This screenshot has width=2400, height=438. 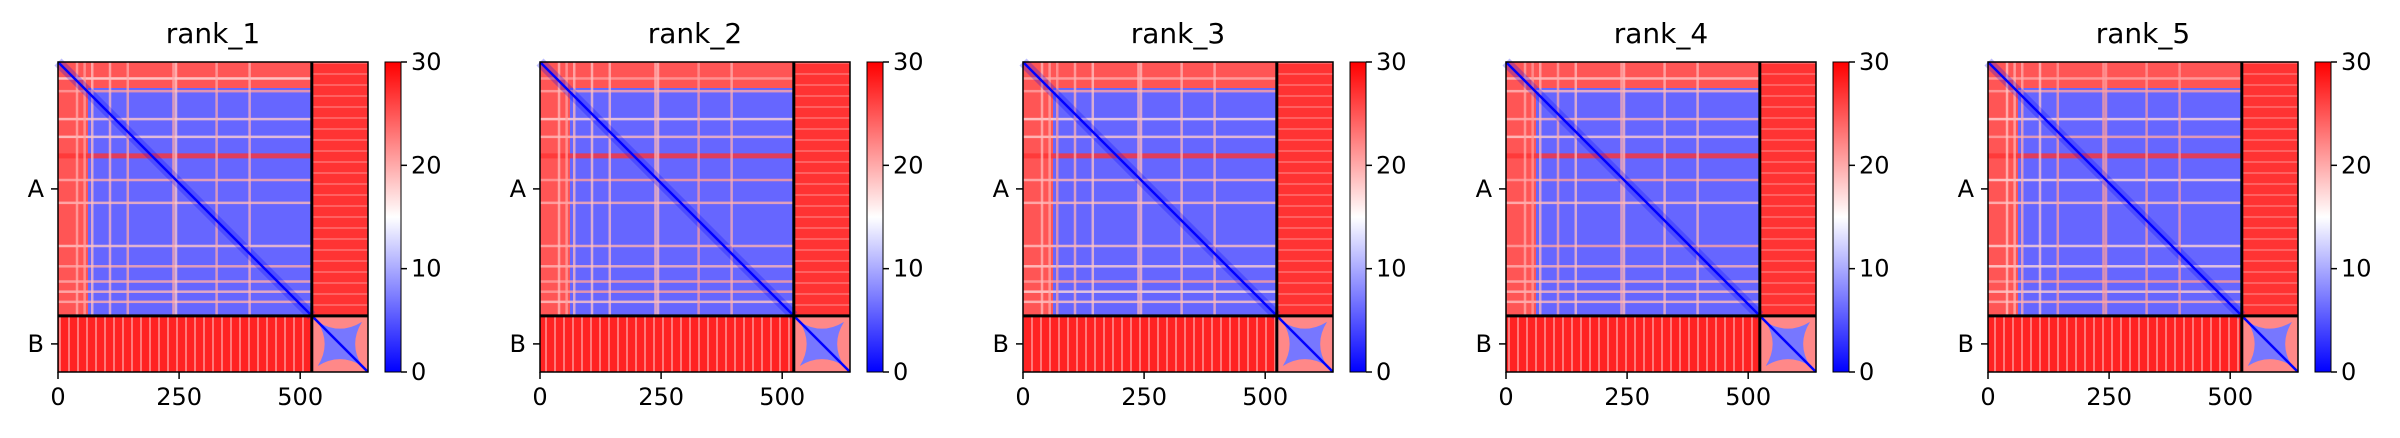 What do you see at coordinates (875, 217) in the screenshot?
I see `colorbar` at bounding box center [875, 217].